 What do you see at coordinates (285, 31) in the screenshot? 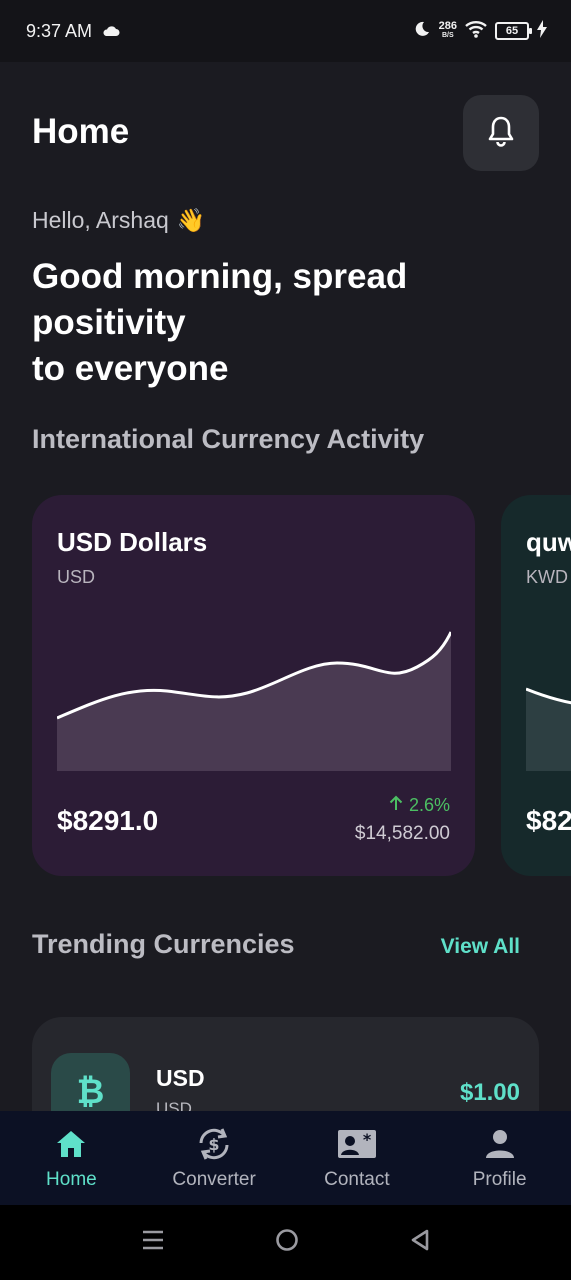
I see `status-bar: 9:37 AM 286 B/S 65` at bounding box center [285, 31].